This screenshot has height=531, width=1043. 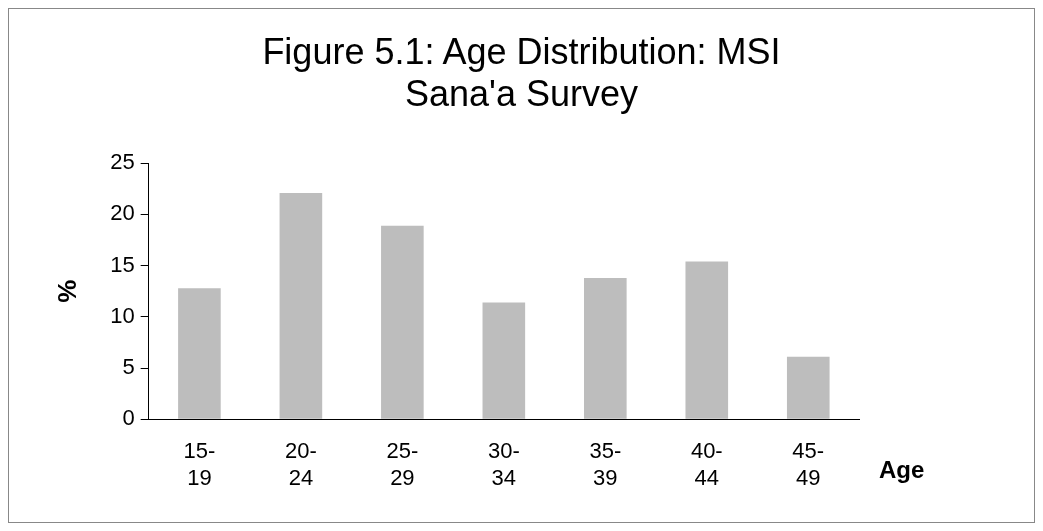 I want to click on y-tick-label: 25, so click(x=122, y=162).